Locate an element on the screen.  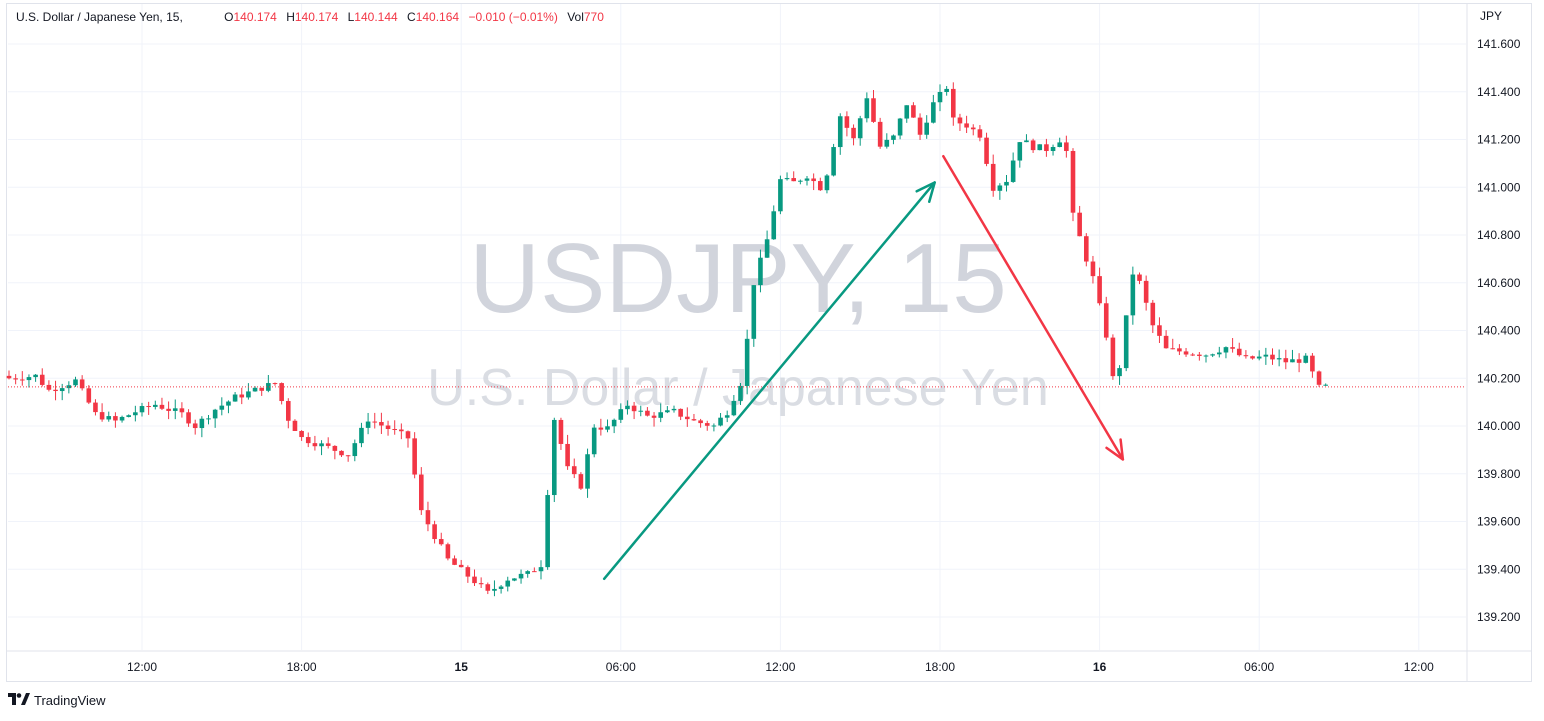
y-tick-label: 140.600 is located at coordinates (1499, 283).